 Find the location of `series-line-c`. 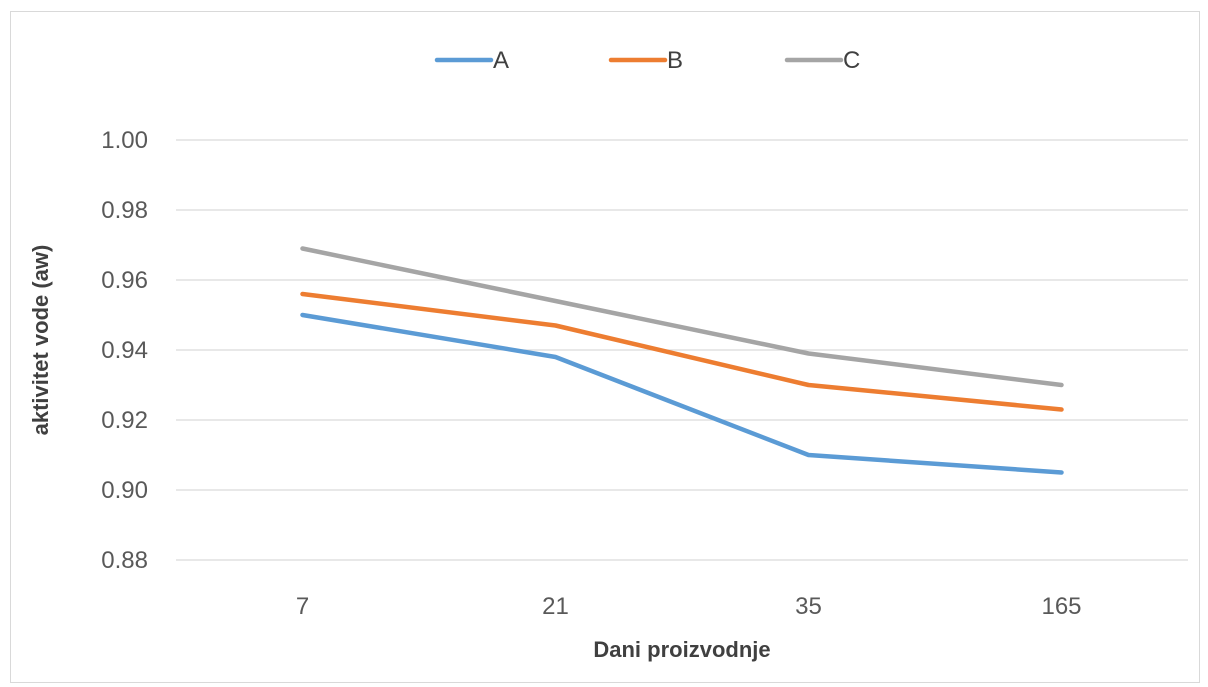

series-line-c is located at coordinates (682, 317).